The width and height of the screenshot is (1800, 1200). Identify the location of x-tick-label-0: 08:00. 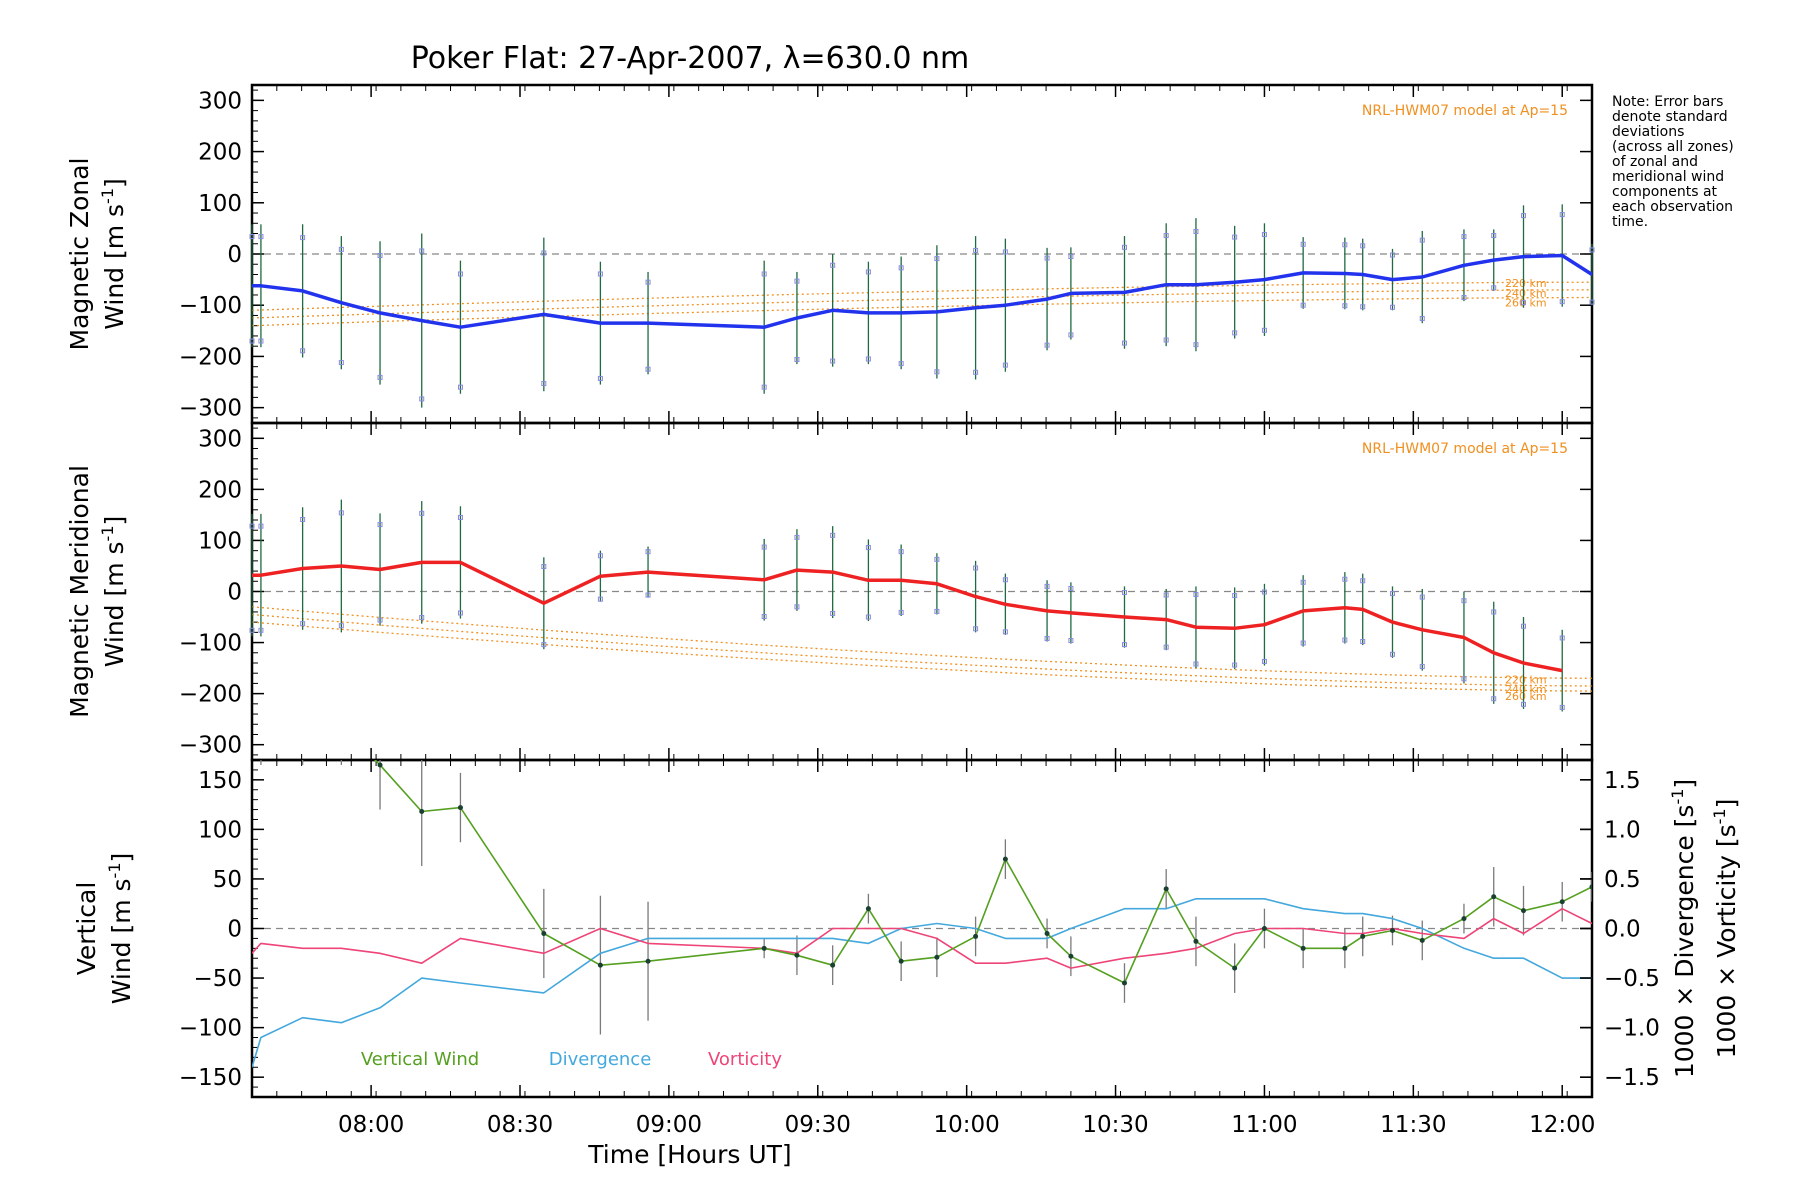
(371, 1125).